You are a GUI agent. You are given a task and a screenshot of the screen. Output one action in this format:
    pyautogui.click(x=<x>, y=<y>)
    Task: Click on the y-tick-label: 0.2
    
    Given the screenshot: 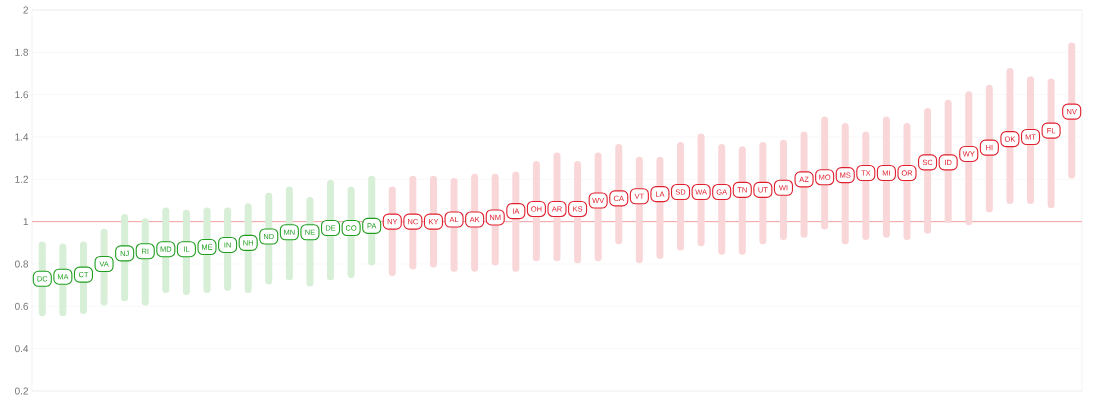 What is the action you would take?
    pyautogui.click(x=21, y=391)
    